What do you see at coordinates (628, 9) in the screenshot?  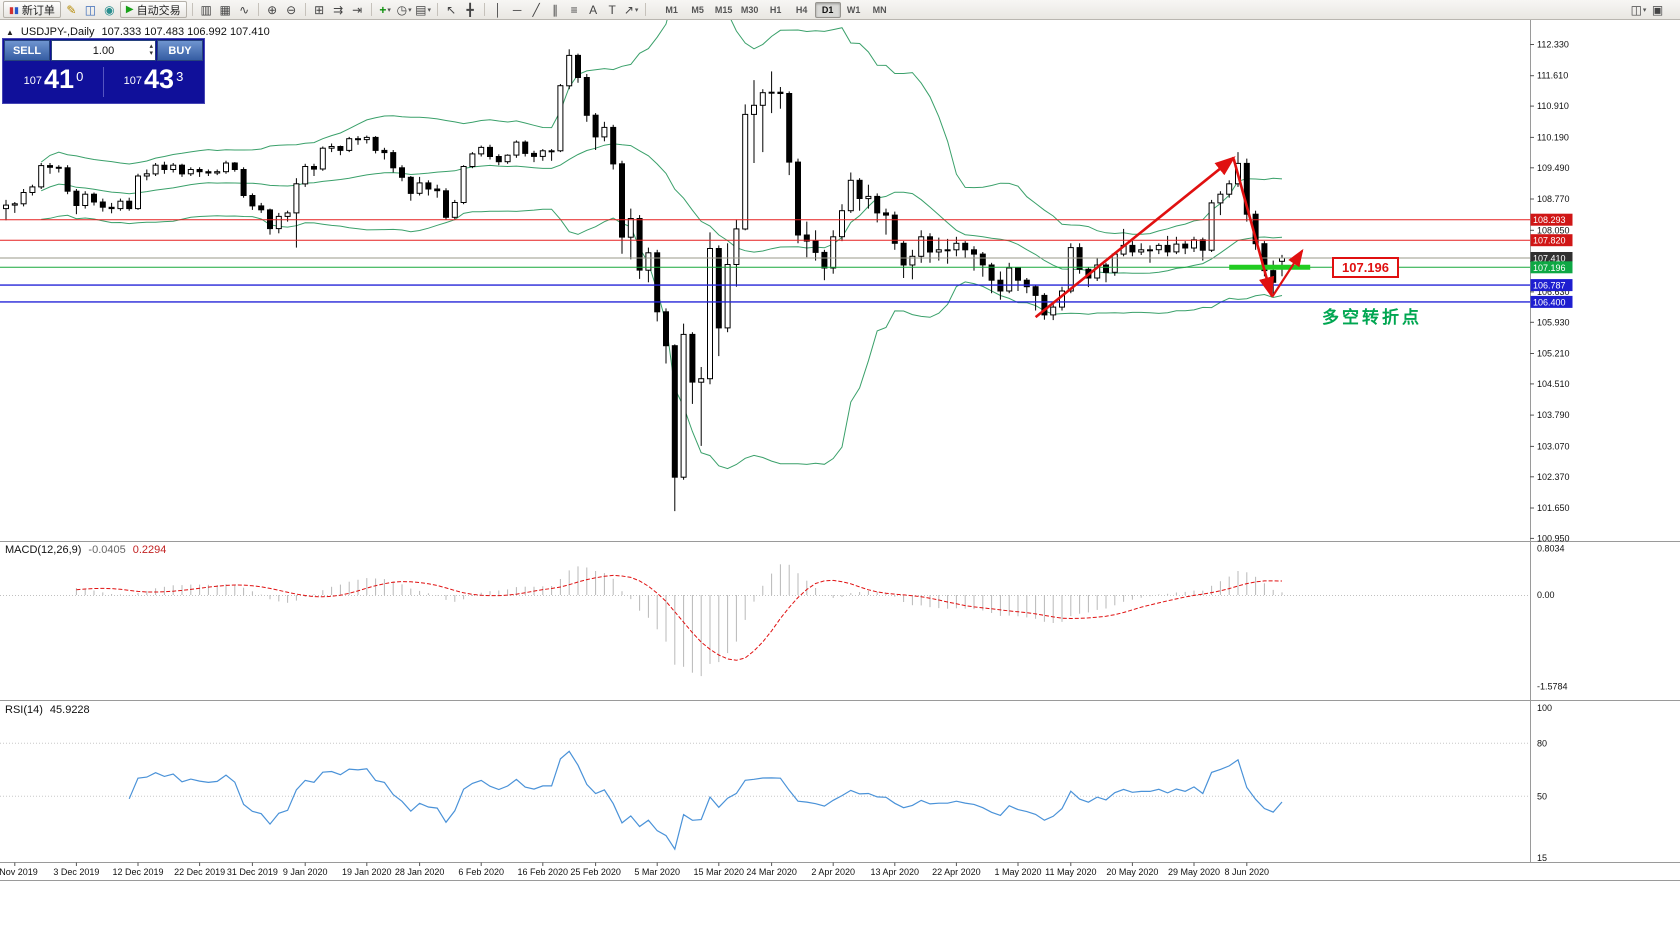 I see `arrows-icon: ↗` at bounding box center [628, 9].